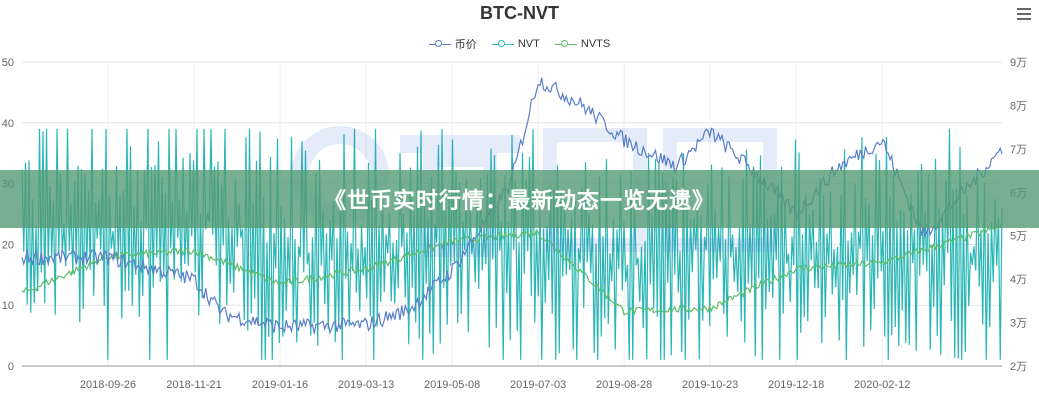  I want to click on y-right-tick-label: 4万, so click(1018, 280).